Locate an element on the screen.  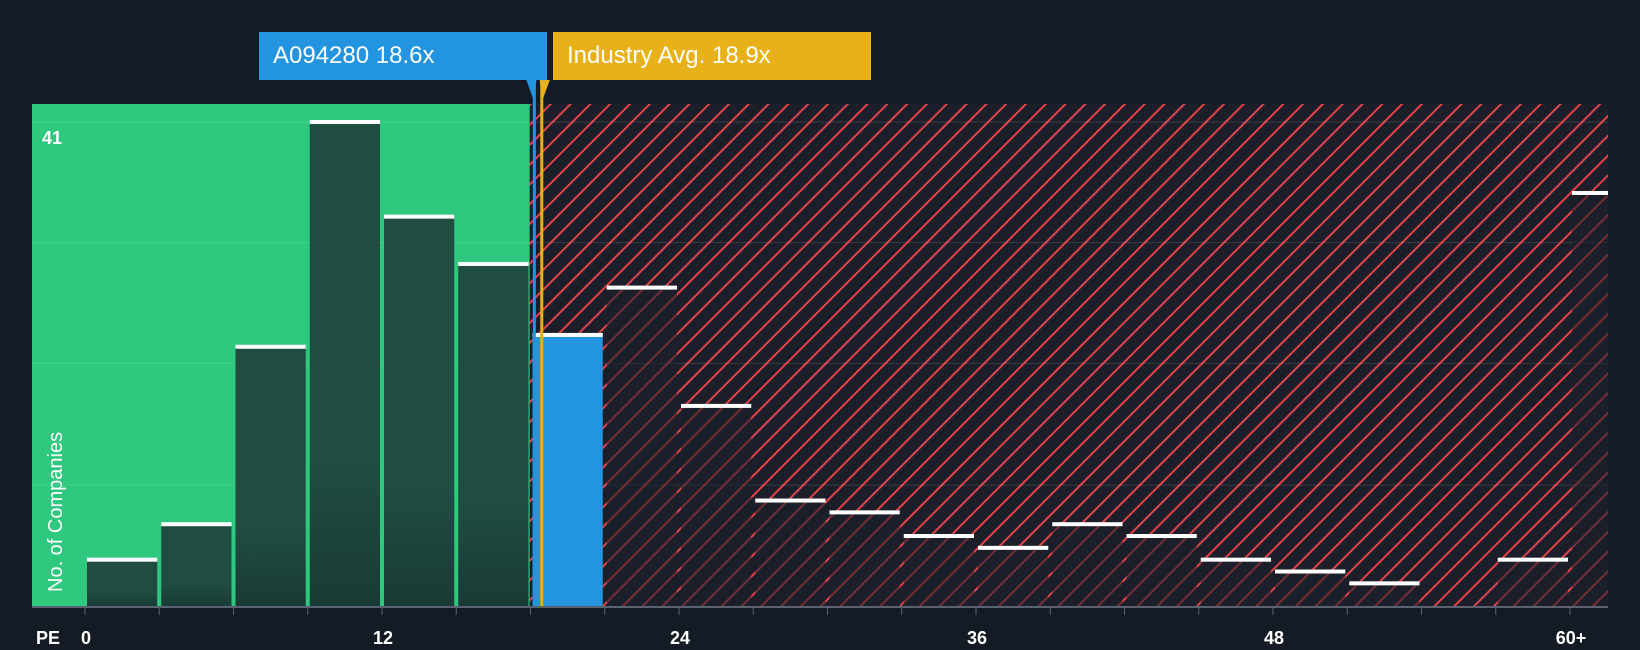
company-pe-callout: A094280 18.6x is located at coordinates (403, 56).